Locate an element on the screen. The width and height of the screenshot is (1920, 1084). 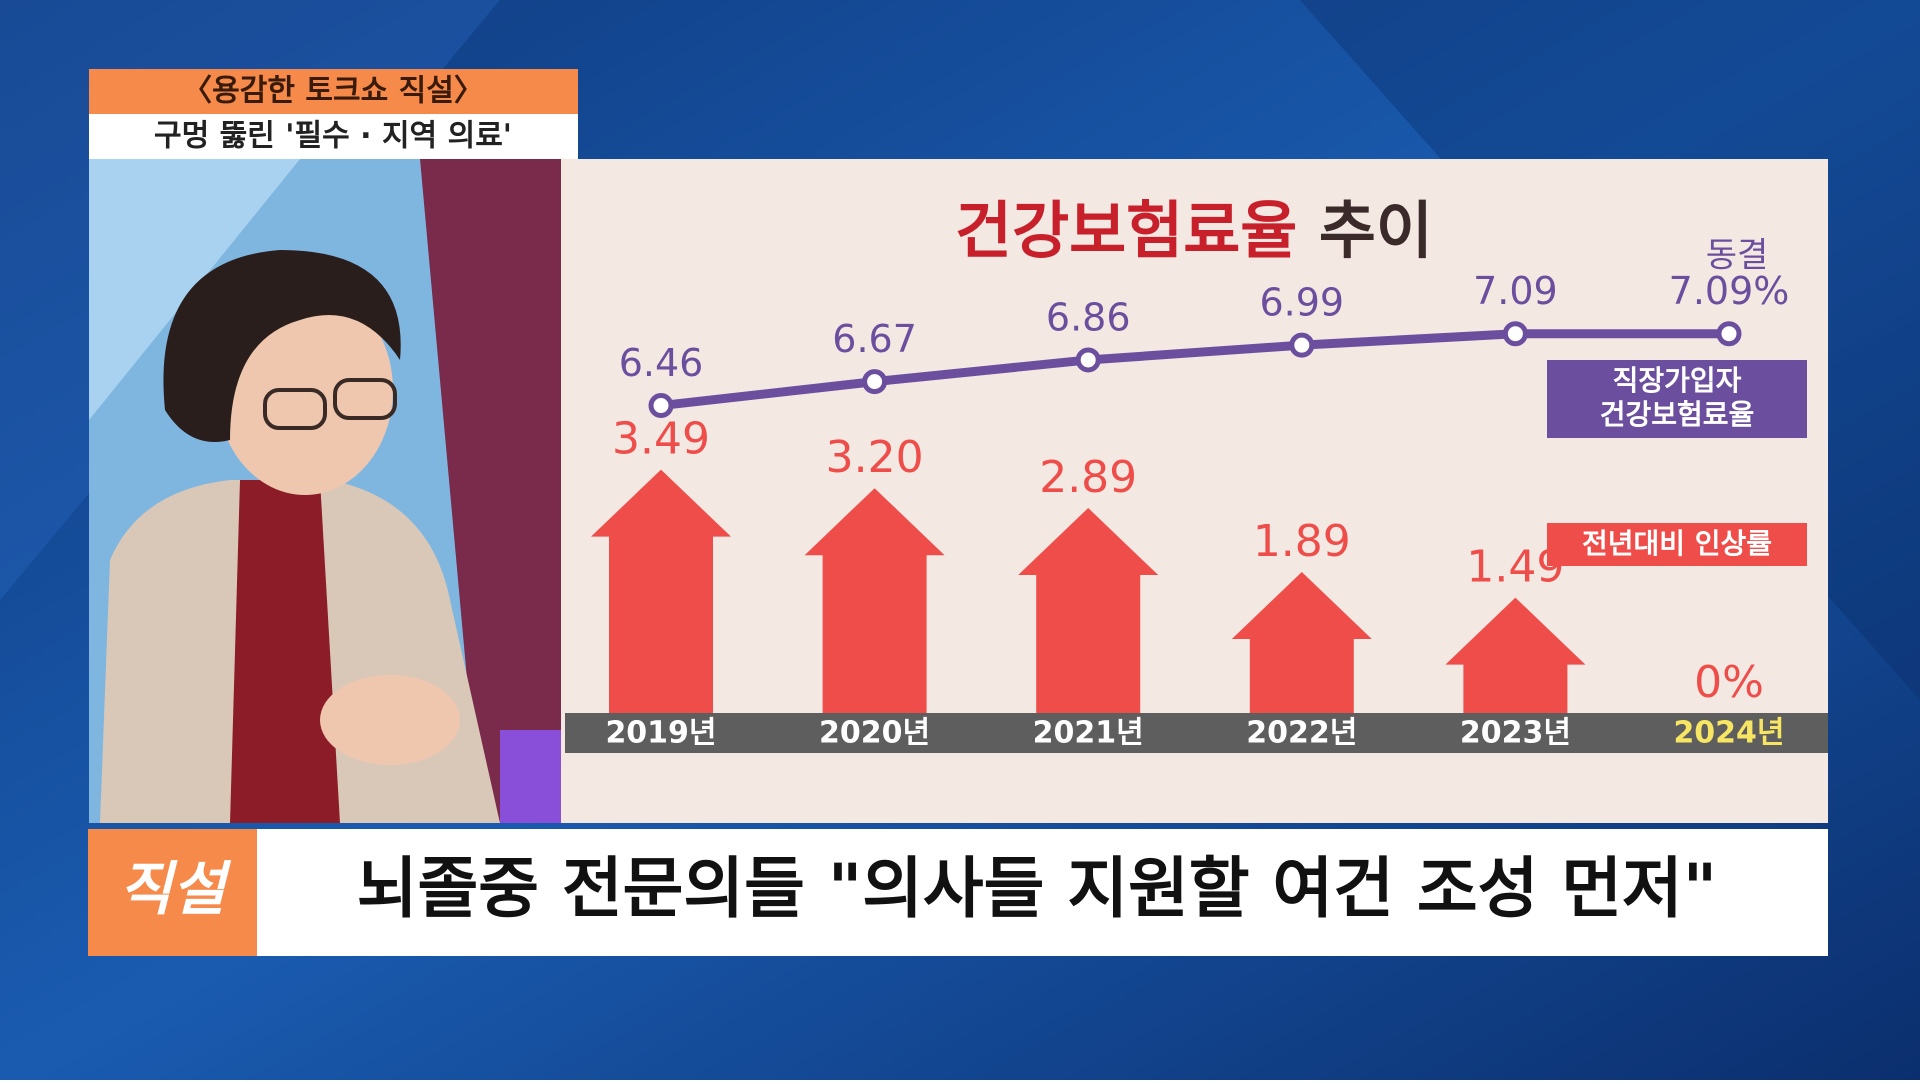
x-tick-label: 2024년 is located at coordinates (1728, 733).